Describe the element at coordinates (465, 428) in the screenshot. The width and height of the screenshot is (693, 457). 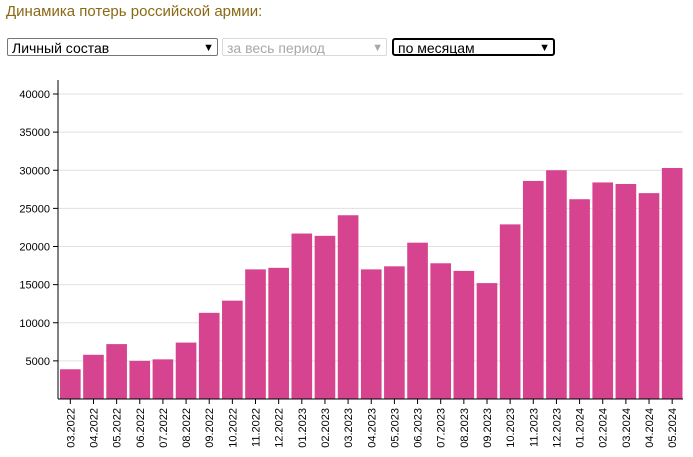
I see `x-tick-label: 08.2023` at that location.